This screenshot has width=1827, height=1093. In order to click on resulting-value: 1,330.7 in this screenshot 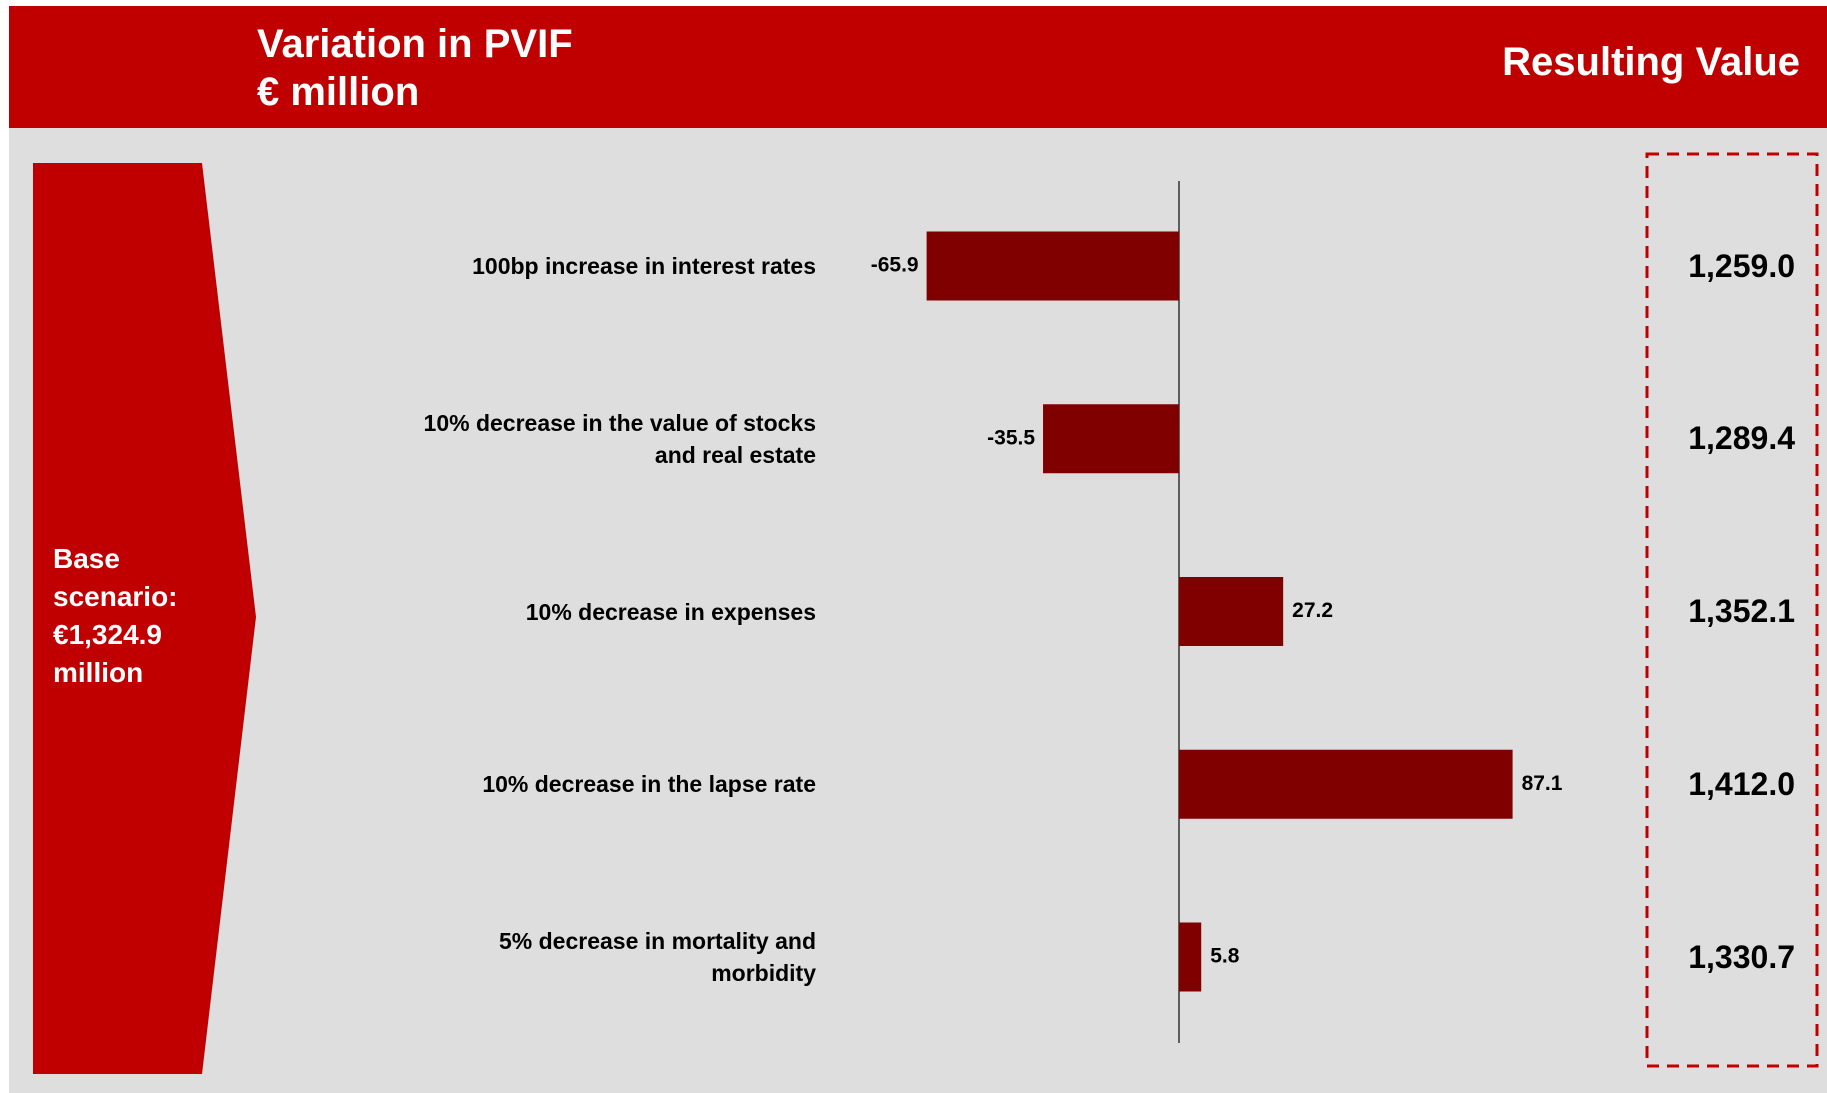, I will do `click(1741, 956)`.